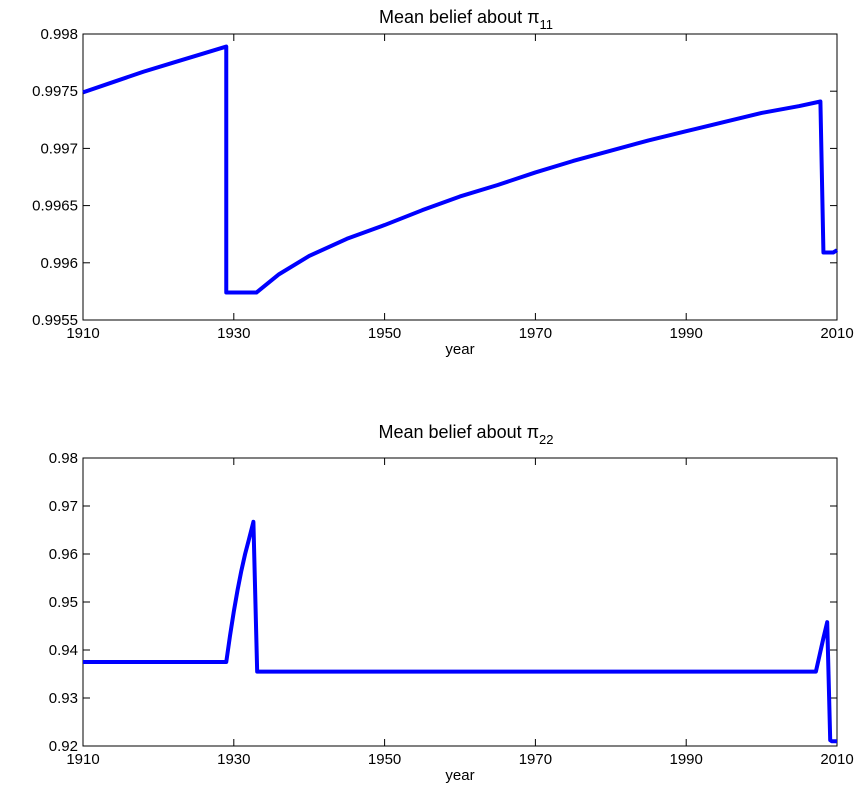 The image size is (860, 792). What do you see at coordinates (82, 333) in the screenshot?
I see `chart-pi11-x-tick-label: 1910` at bounding box center [82, 333].